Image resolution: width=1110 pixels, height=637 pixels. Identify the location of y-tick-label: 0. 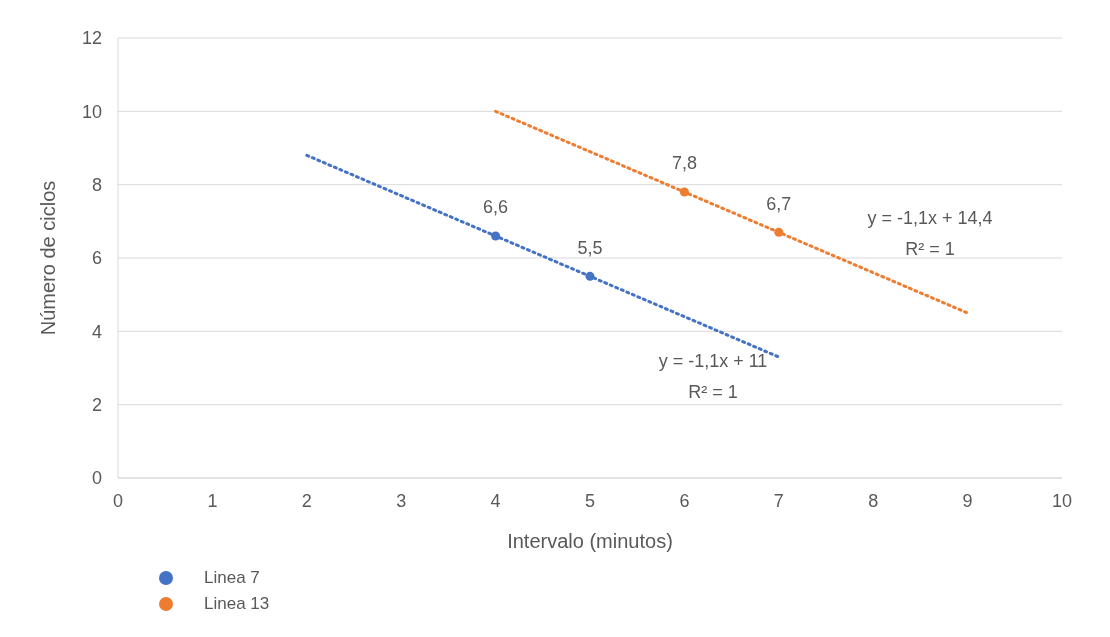
(96, 478).